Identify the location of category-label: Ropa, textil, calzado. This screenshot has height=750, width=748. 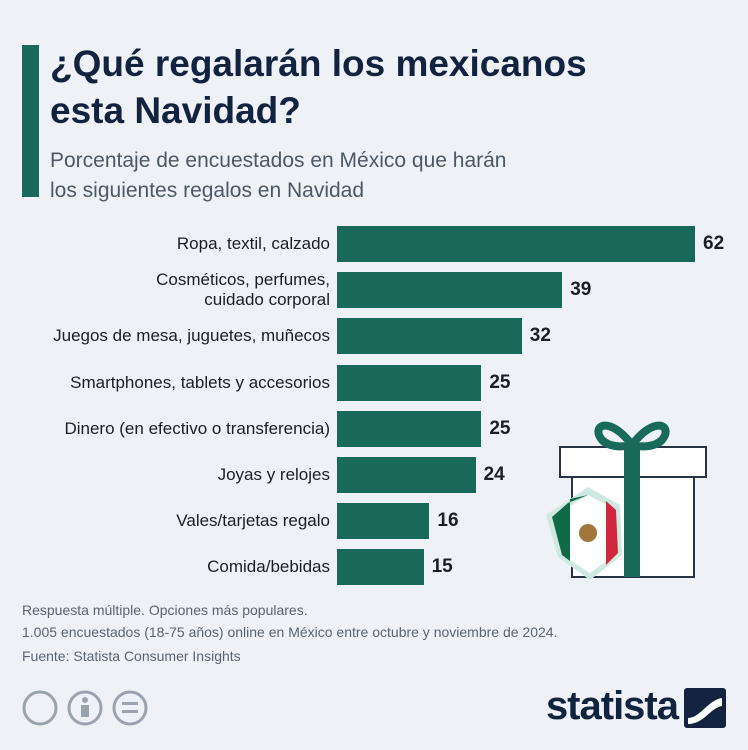
(253, 243).